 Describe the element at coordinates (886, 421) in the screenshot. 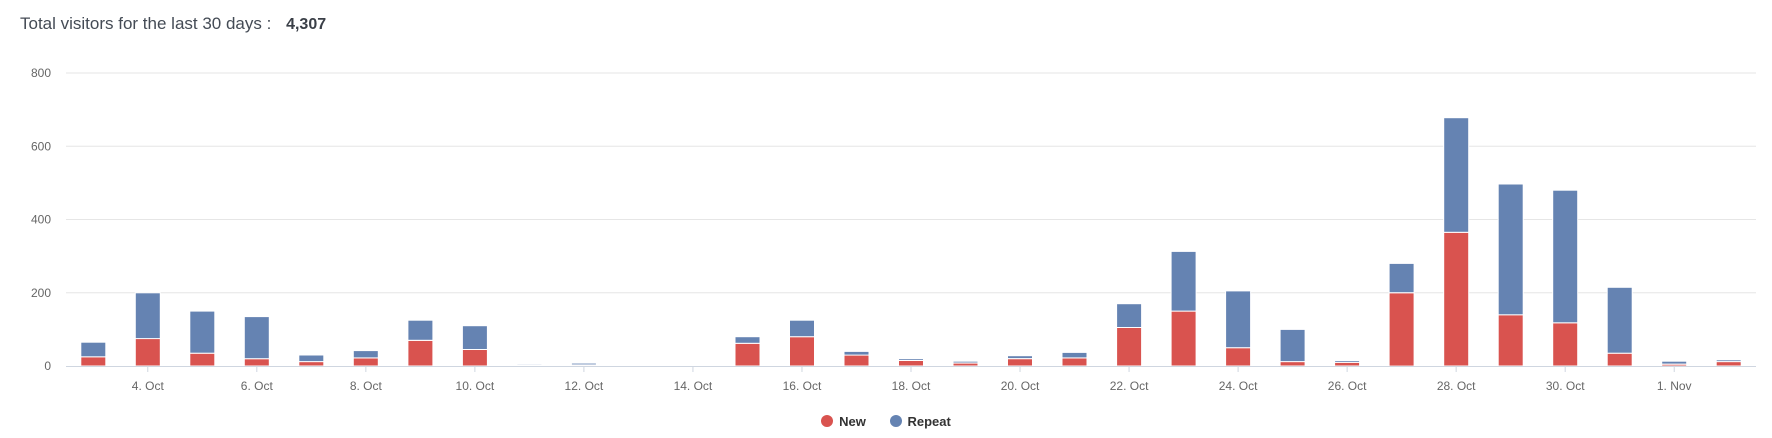

I see `chart-legend: New Repeat` at that location.